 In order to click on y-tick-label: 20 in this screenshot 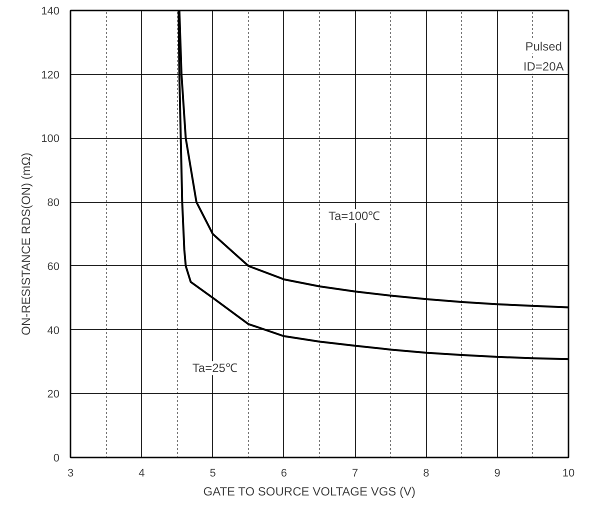, I will do `click(53, 394)`.